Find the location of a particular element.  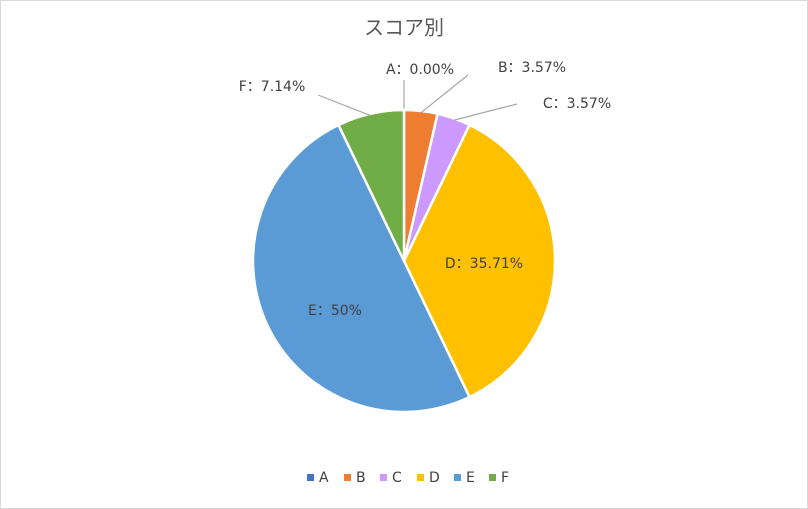

data-label: B：3.57% is located at coordinates (532, 68).